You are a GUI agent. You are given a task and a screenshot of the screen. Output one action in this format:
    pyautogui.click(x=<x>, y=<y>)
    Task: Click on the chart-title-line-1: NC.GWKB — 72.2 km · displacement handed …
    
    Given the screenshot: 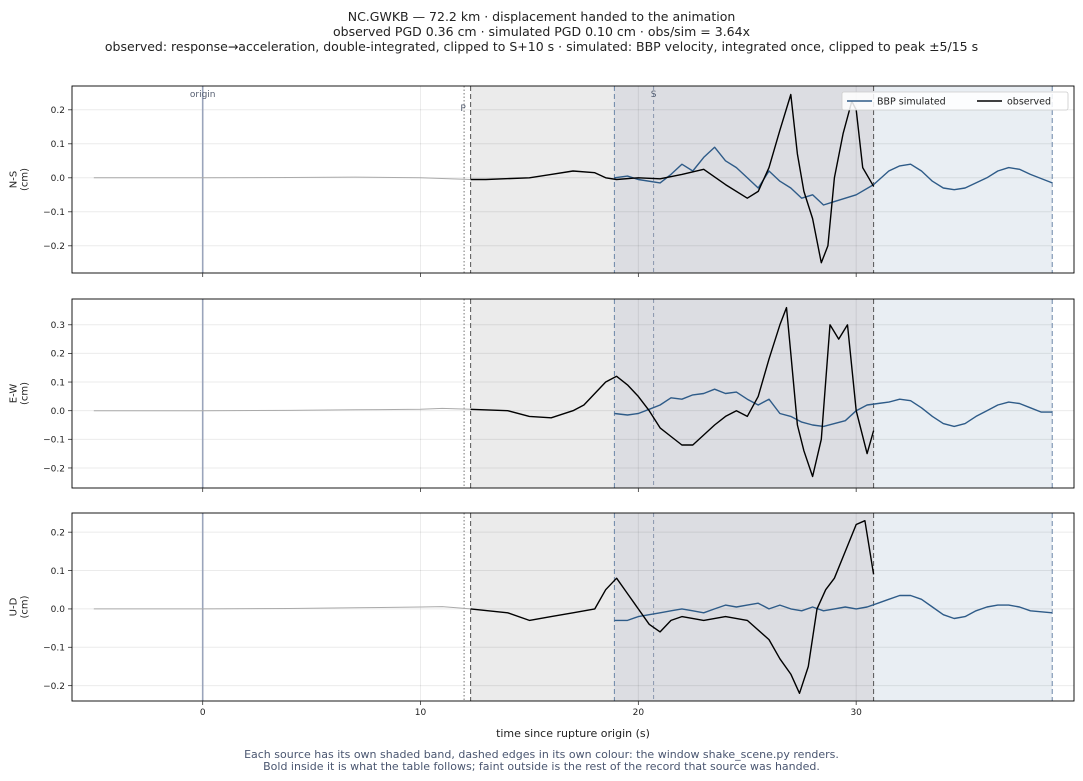 What is the action you would take?
    pyautogui.click(x=541, y=16)
    